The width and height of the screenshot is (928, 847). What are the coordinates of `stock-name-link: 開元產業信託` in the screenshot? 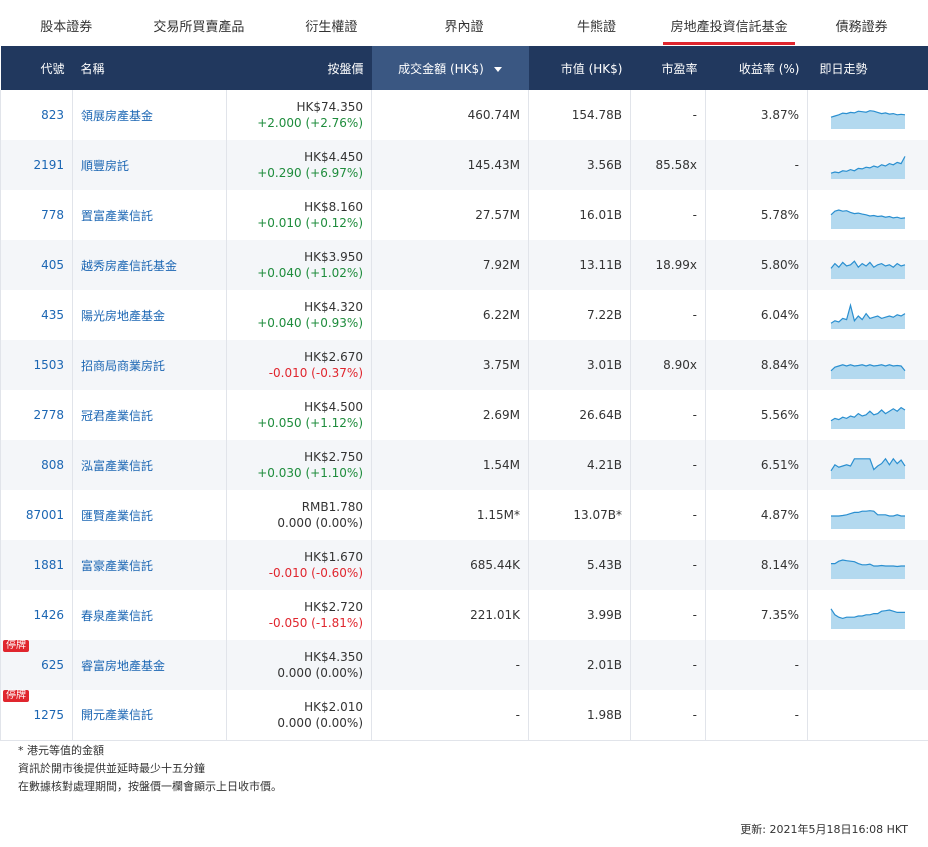 It's located at (117, 715).